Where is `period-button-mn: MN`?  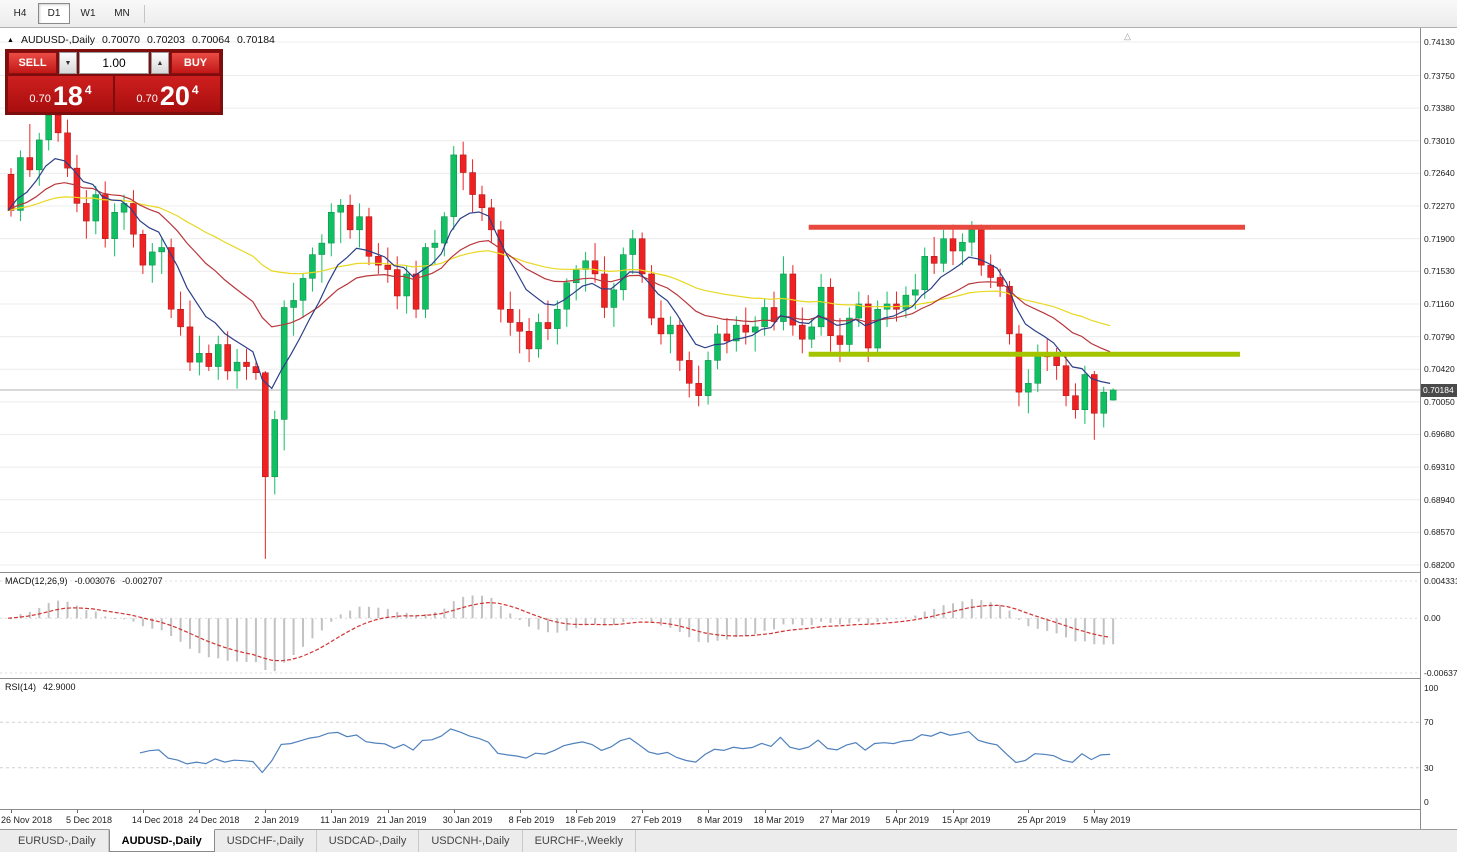 period-button-mn: MN is located at coordinates (122, 13).